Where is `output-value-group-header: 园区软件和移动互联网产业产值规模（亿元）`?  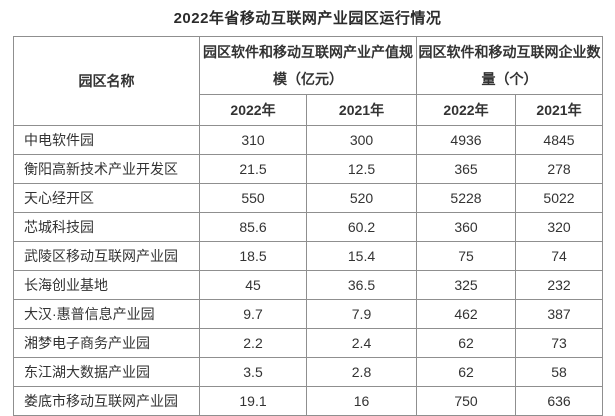 output-value-group-header: 园区软件和移动互联网产业产值规模（亿元） is located at coordinates (308, 65).